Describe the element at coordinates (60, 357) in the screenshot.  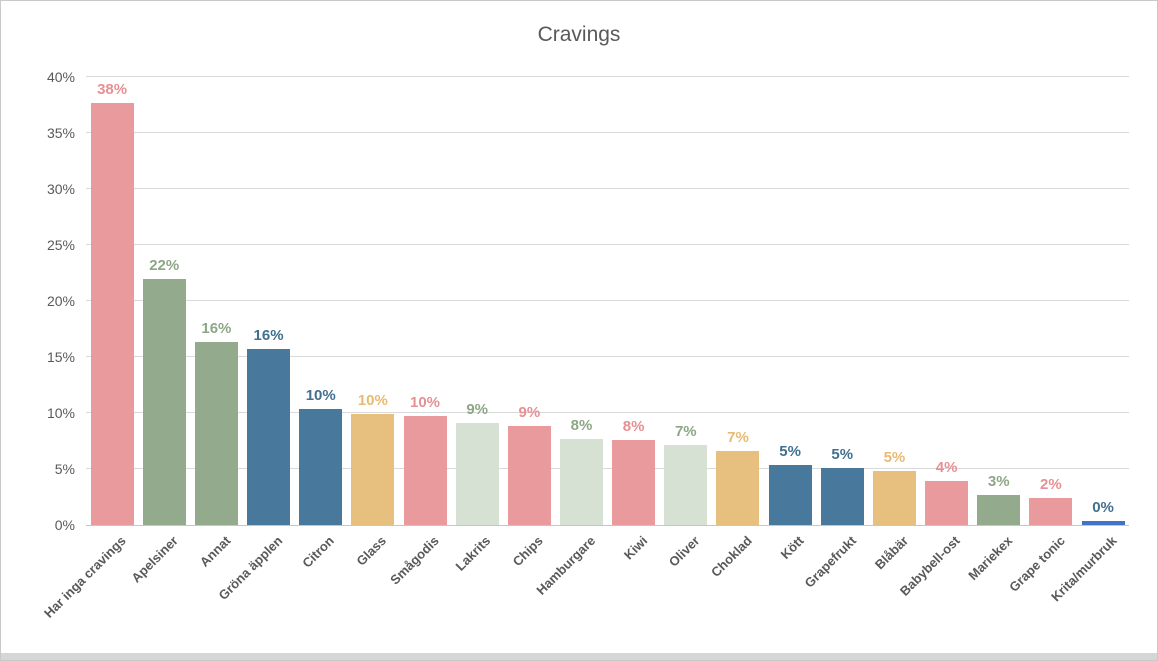
I see `y-axis-tick-label: 15%` at that location.